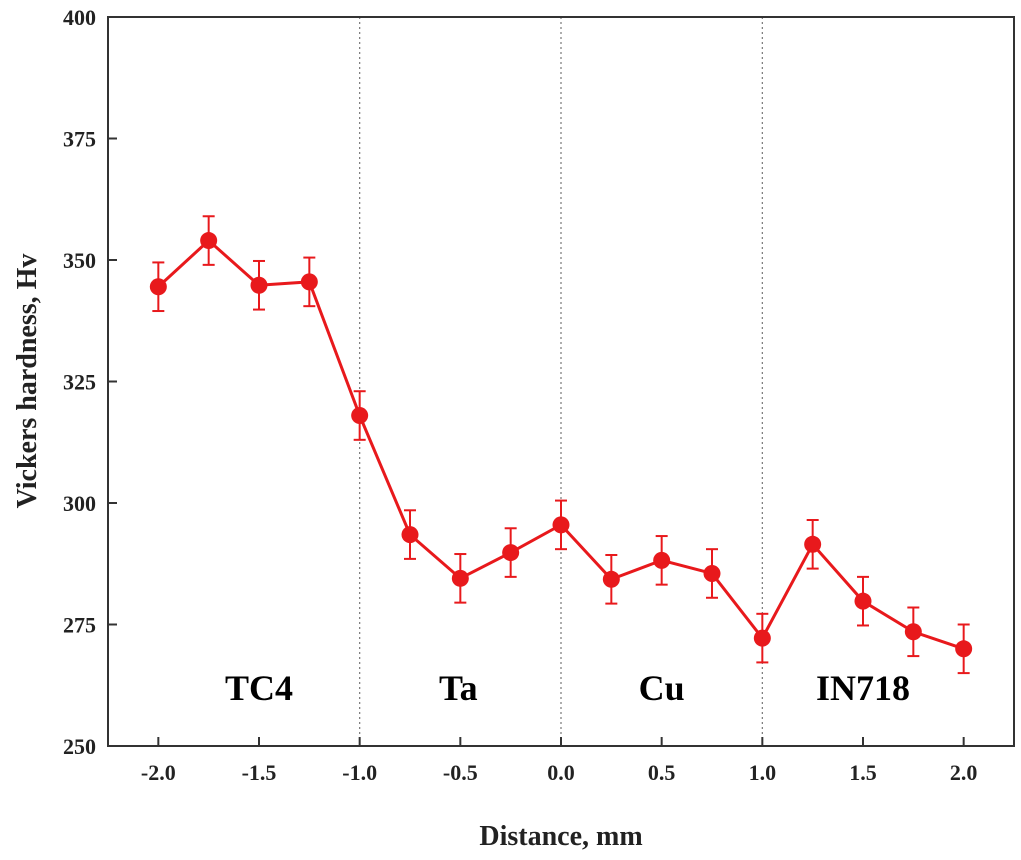 The image size is (1021, 860). Describe the element at coordinates (458, 688) in the screenshot. I see `region-label: Ta` at that location.